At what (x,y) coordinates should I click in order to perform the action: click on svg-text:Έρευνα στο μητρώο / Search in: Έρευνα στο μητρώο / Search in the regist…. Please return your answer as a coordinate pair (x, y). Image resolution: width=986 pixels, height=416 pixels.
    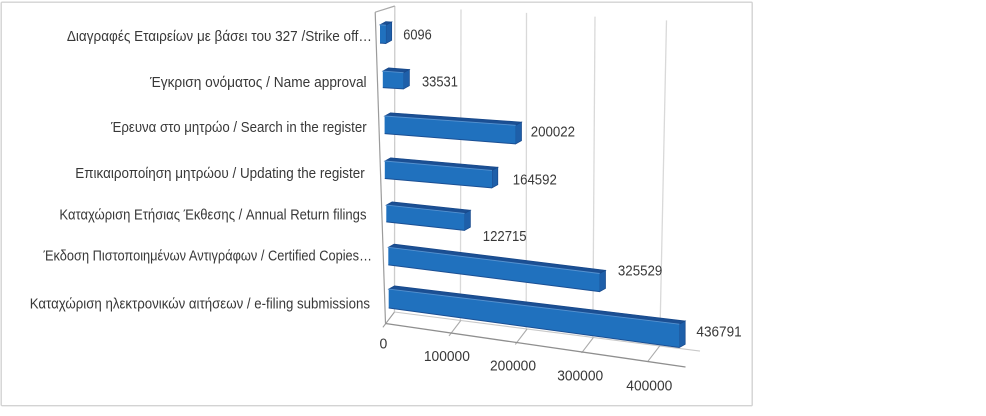
    Looking at the image, I should click on (238, 127).